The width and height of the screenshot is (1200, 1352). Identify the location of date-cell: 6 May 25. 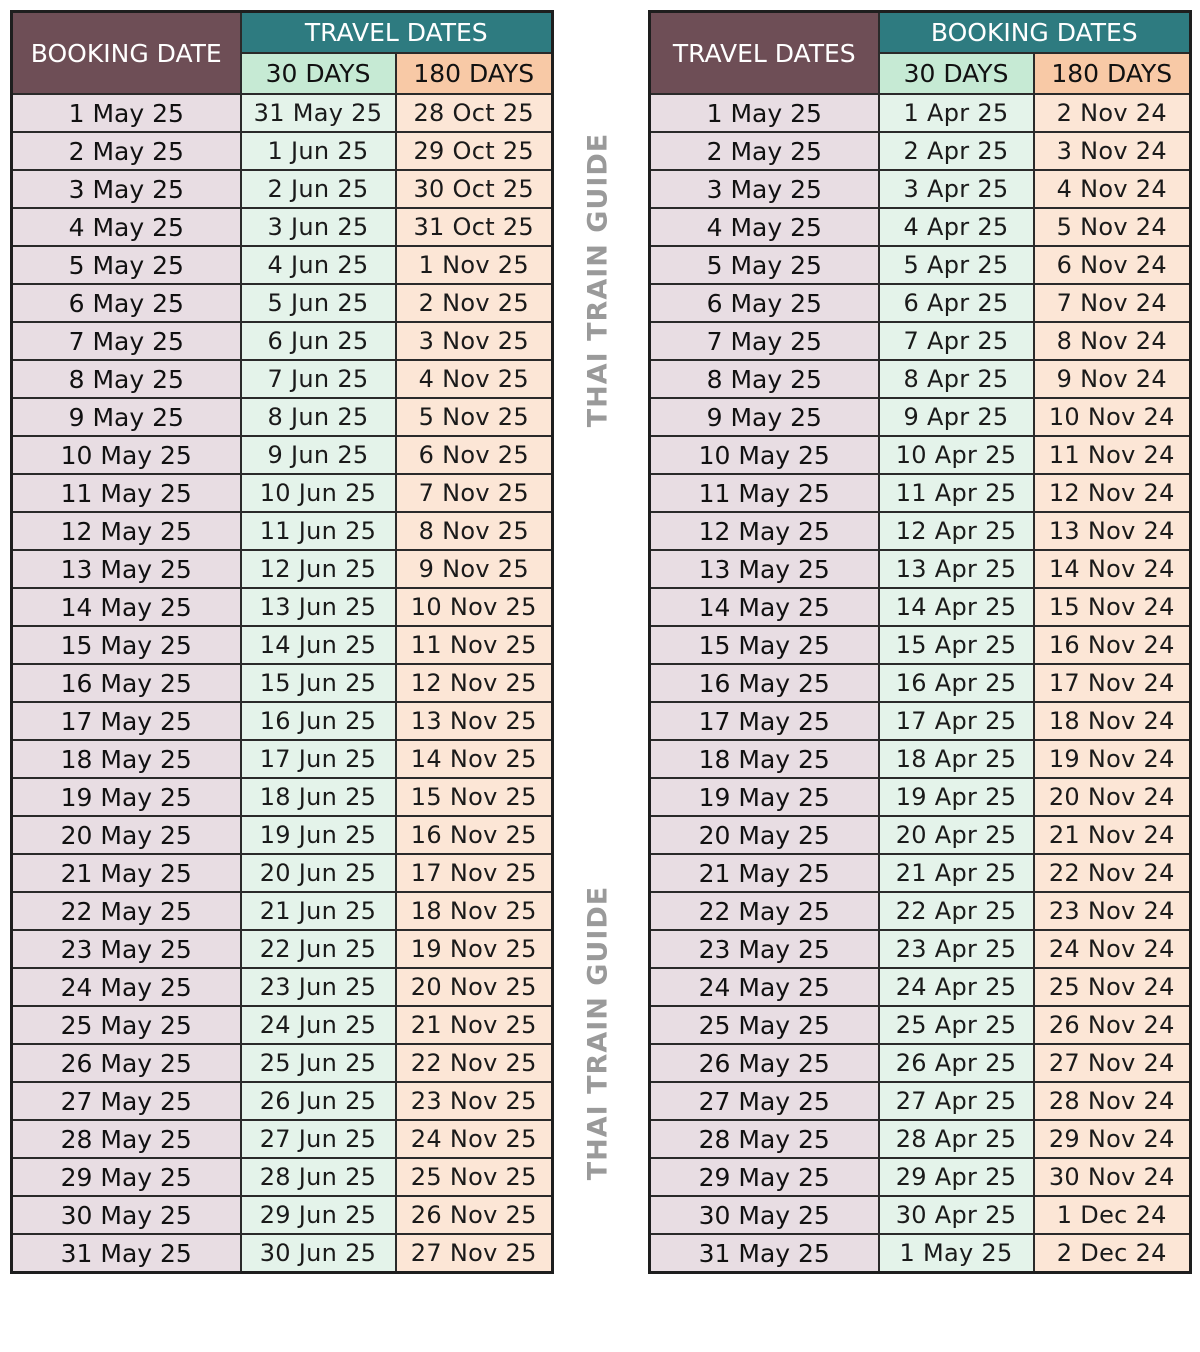
(126, 303).